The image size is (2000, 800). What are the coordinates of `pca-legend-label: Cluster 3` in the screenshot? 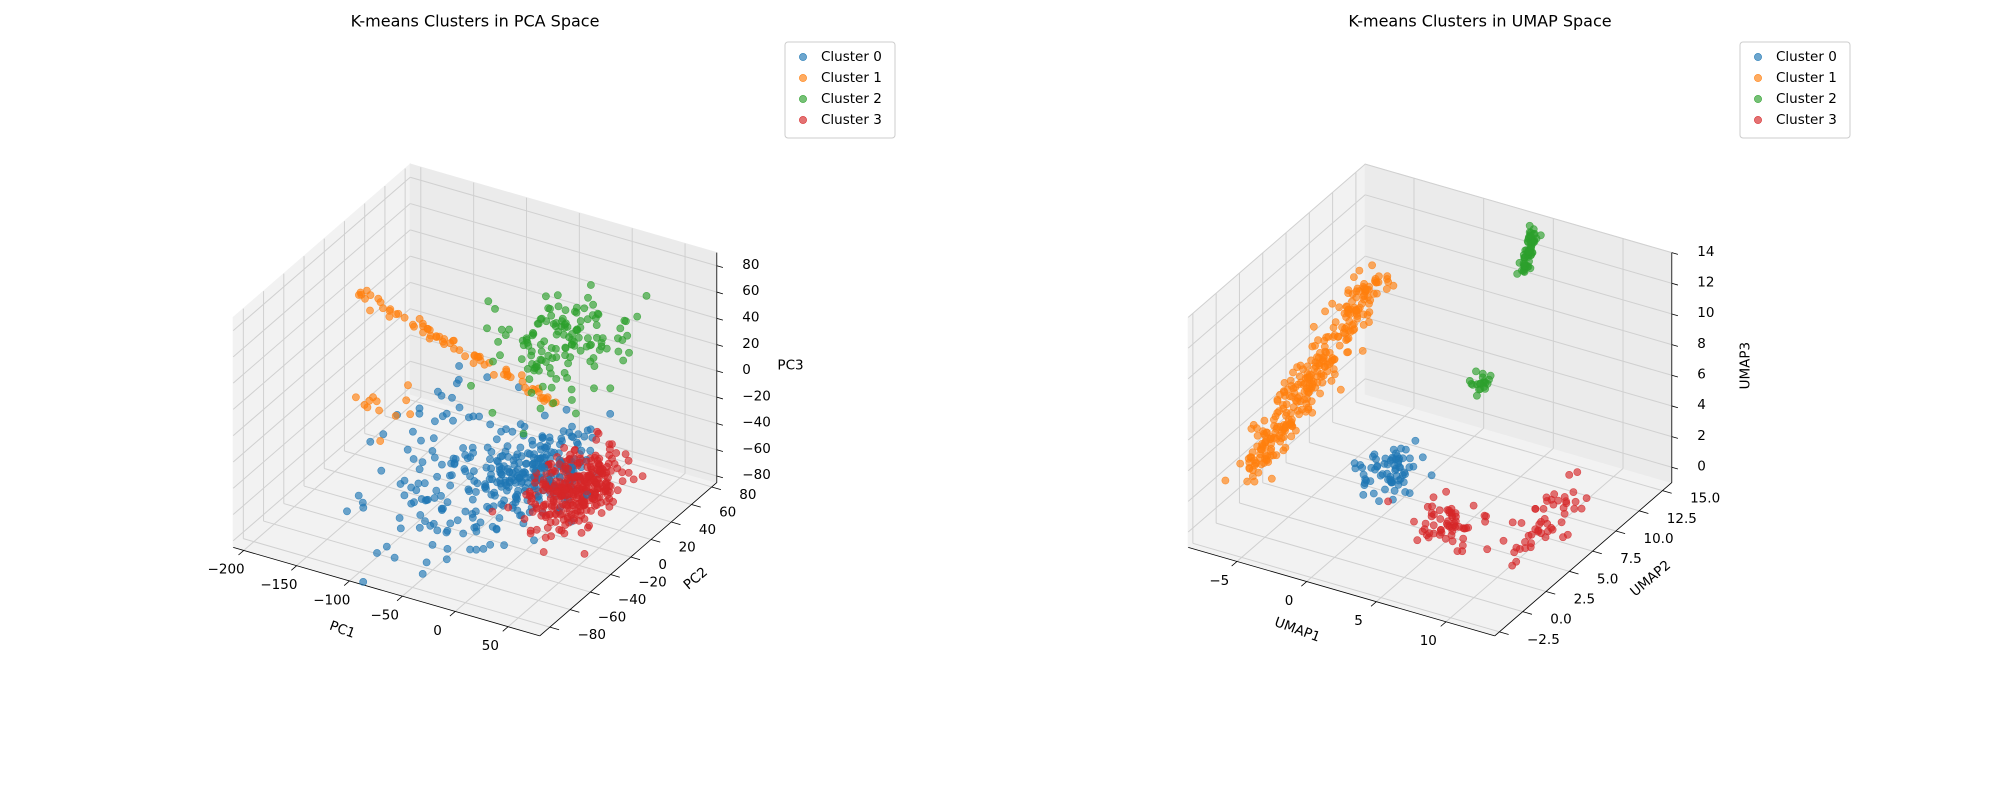 It's located at (851, 120).